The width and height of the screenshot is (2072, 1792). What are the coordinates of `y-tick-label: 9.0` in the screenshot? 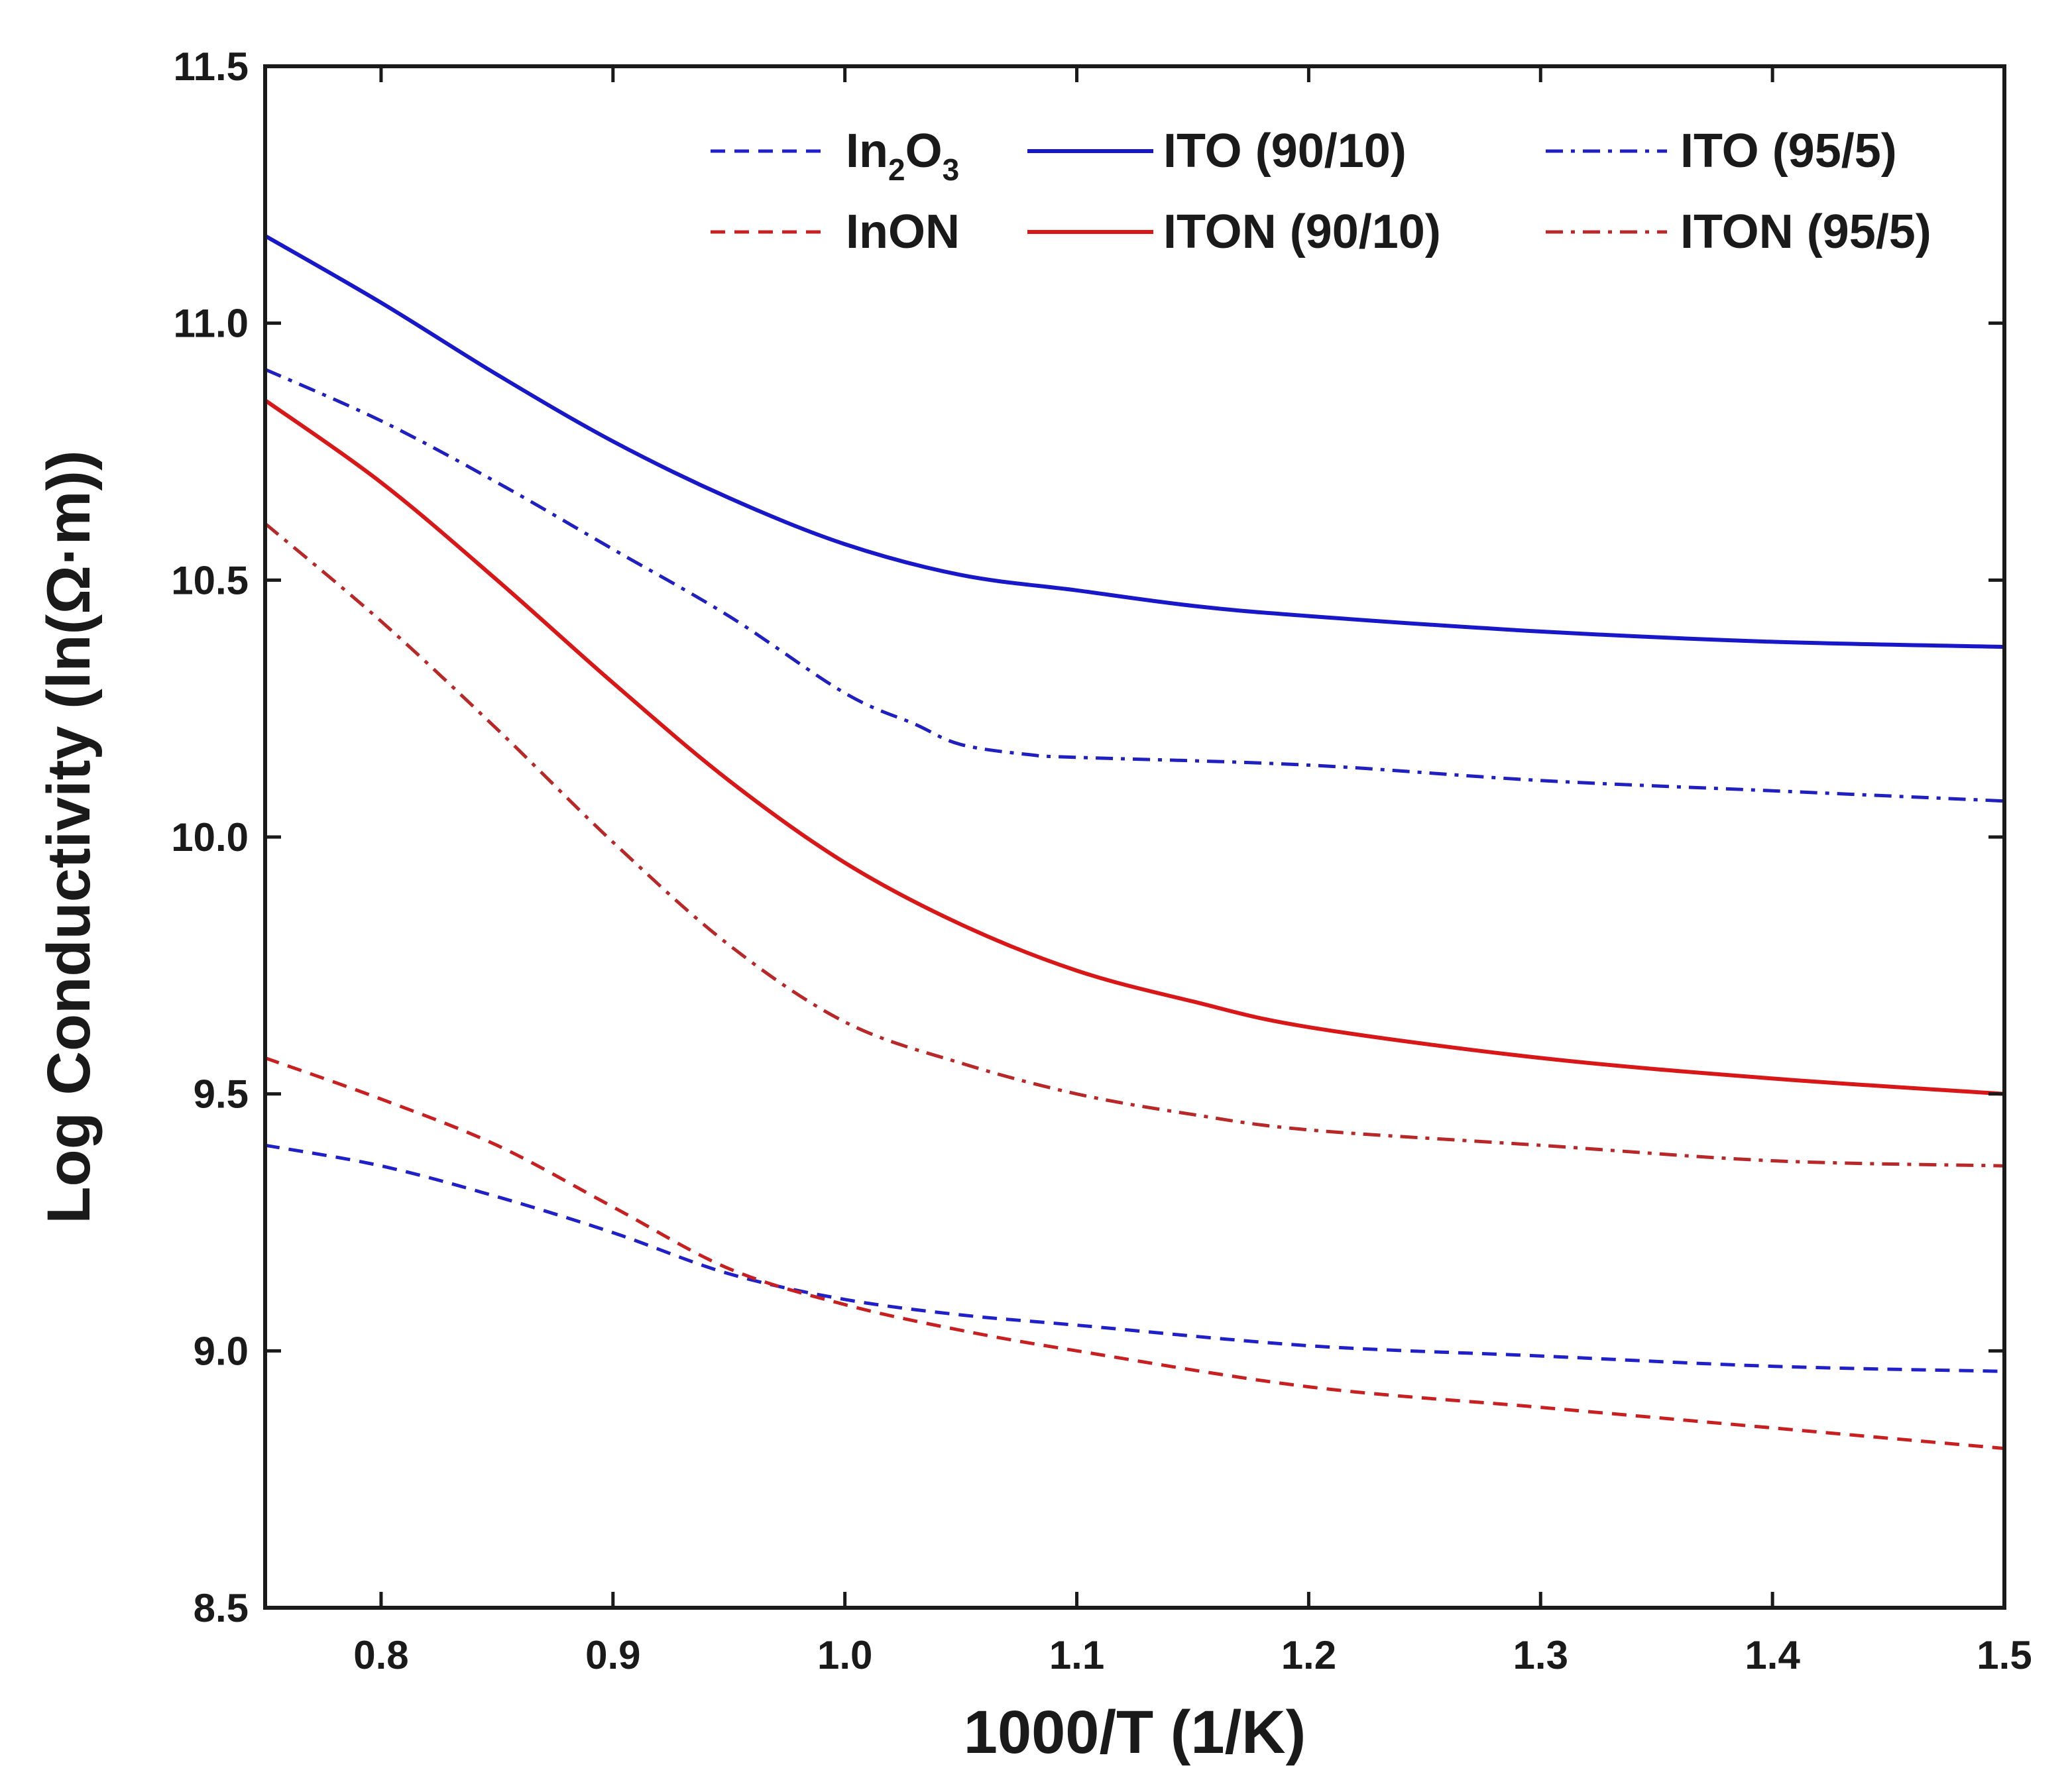 It's located at (221, 1351).